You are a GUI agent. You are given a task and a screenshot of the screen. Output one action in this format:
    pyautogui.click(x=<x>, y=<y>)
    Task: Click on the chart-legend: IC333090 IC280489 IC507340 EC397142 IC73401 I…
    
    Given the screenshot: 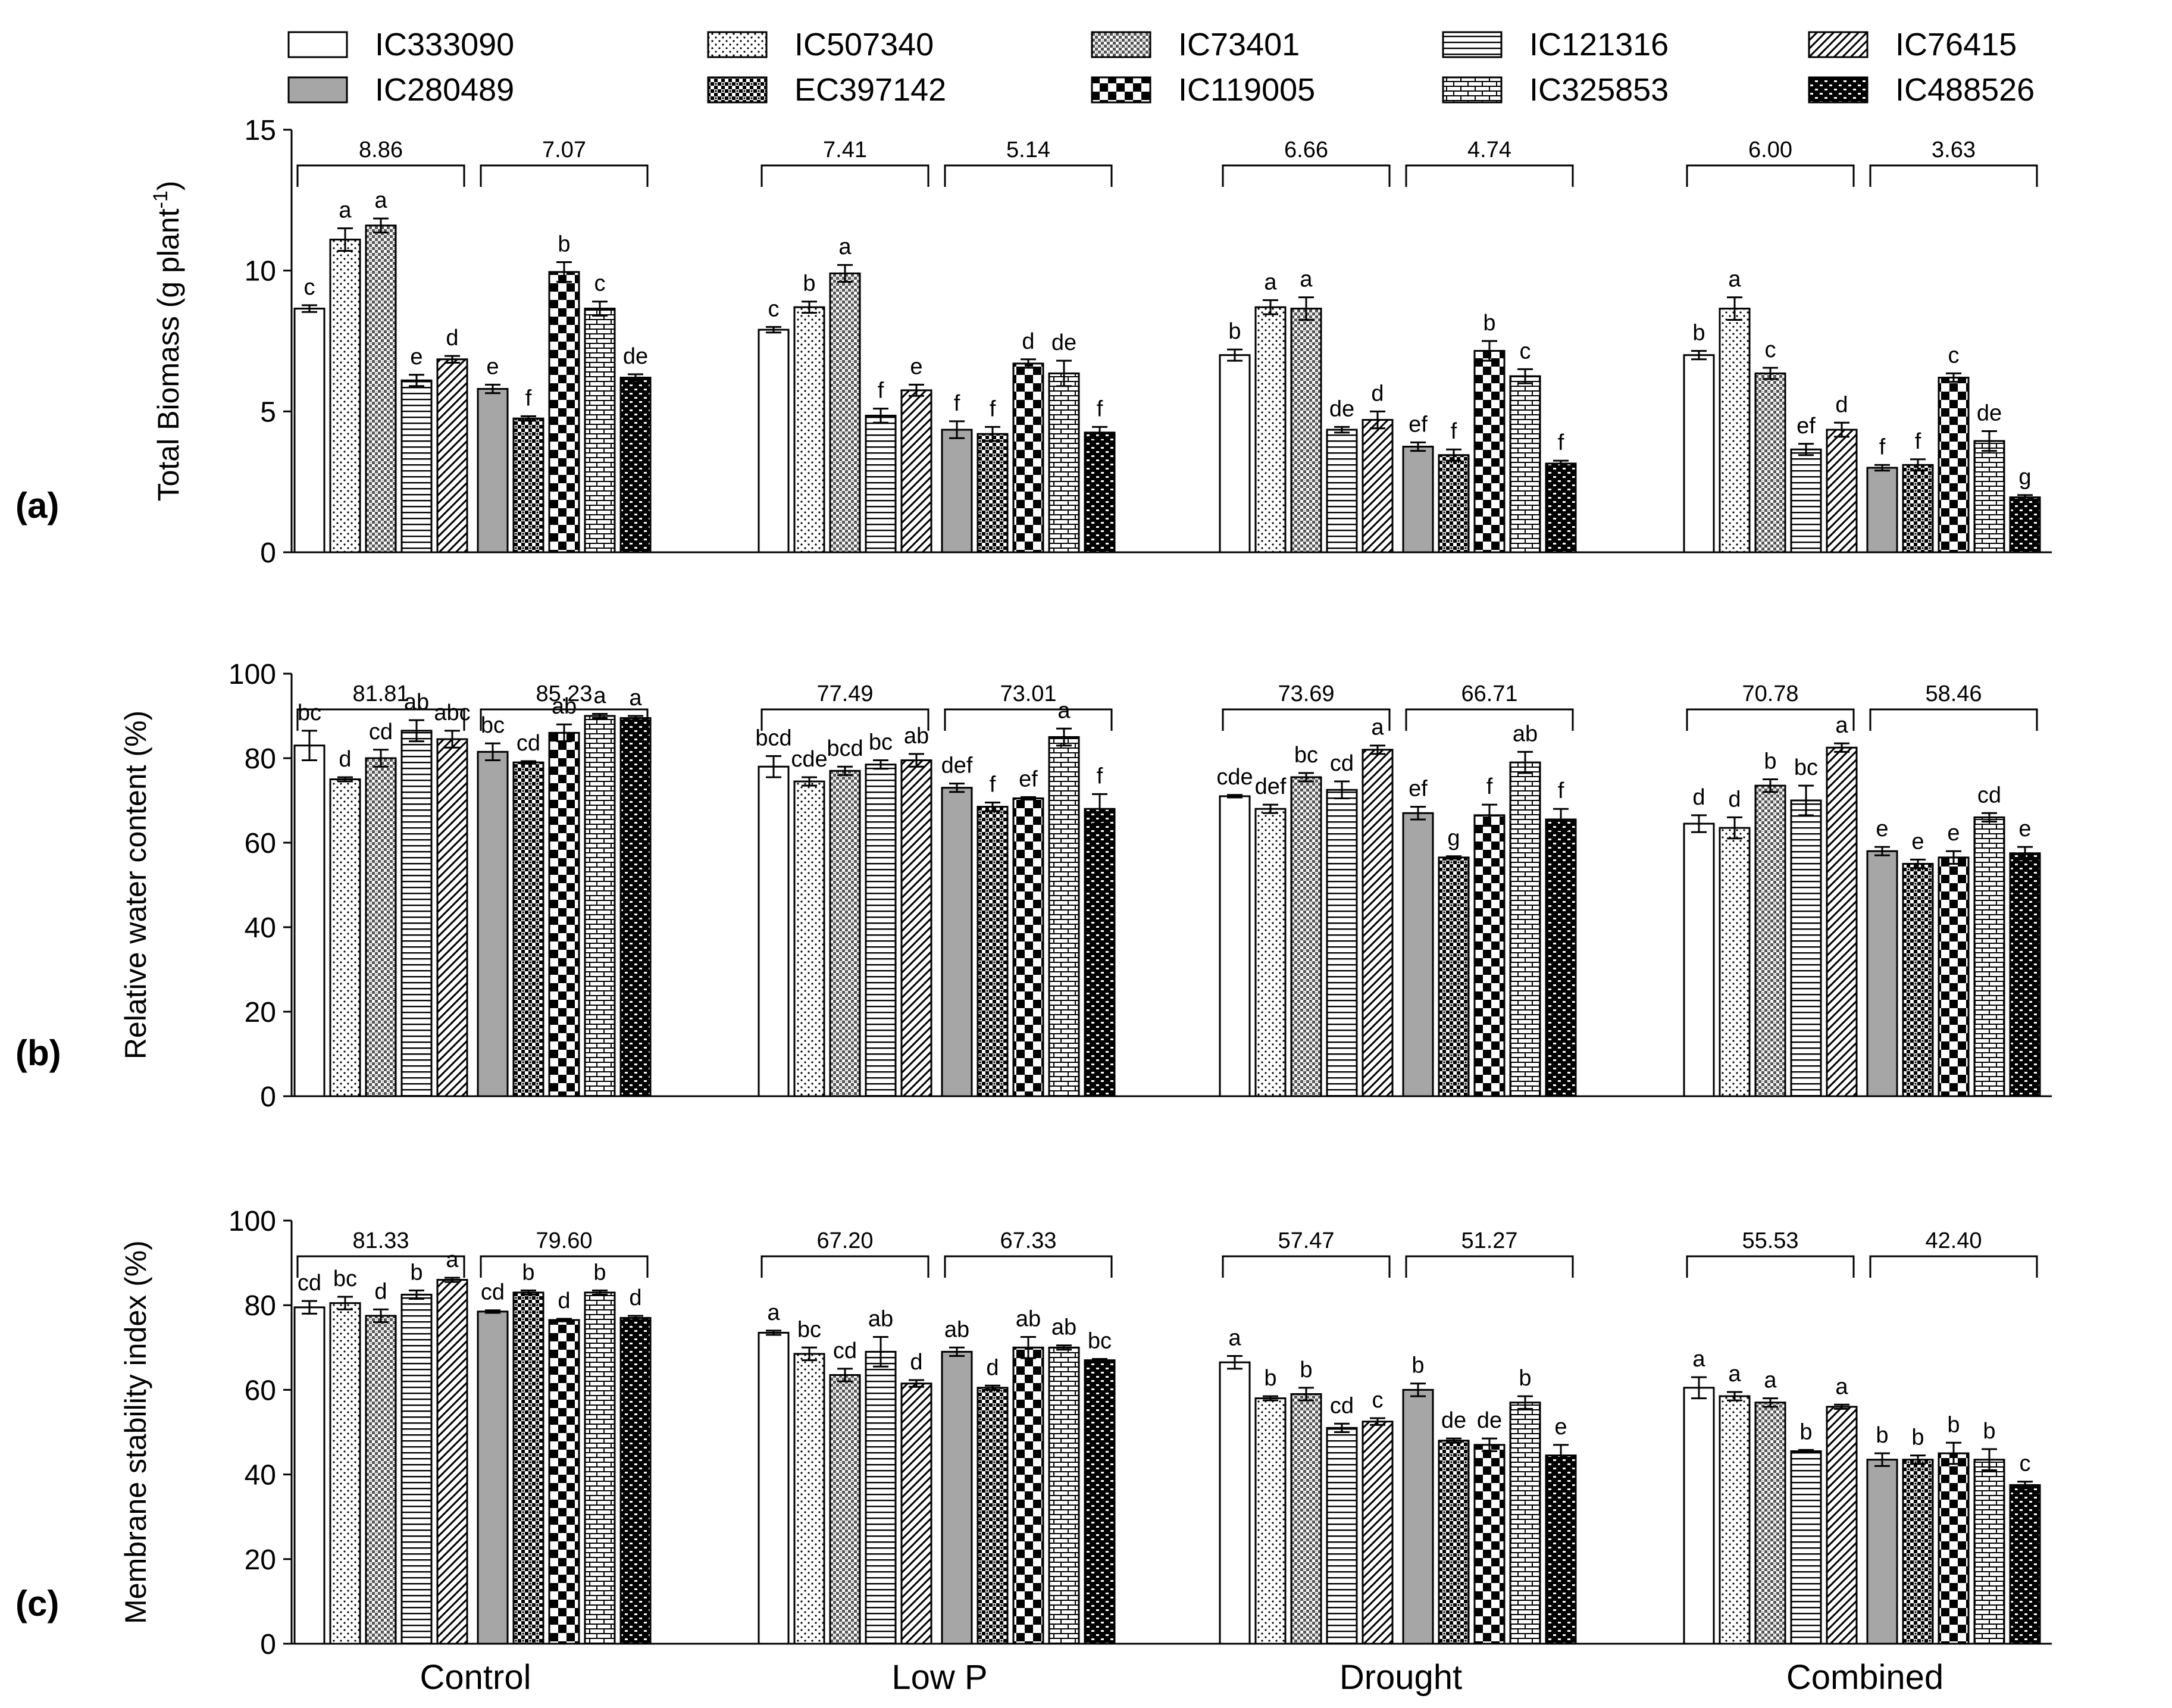 What is the action you would take?
    pyautogui.click(x=1161, y=67)
    